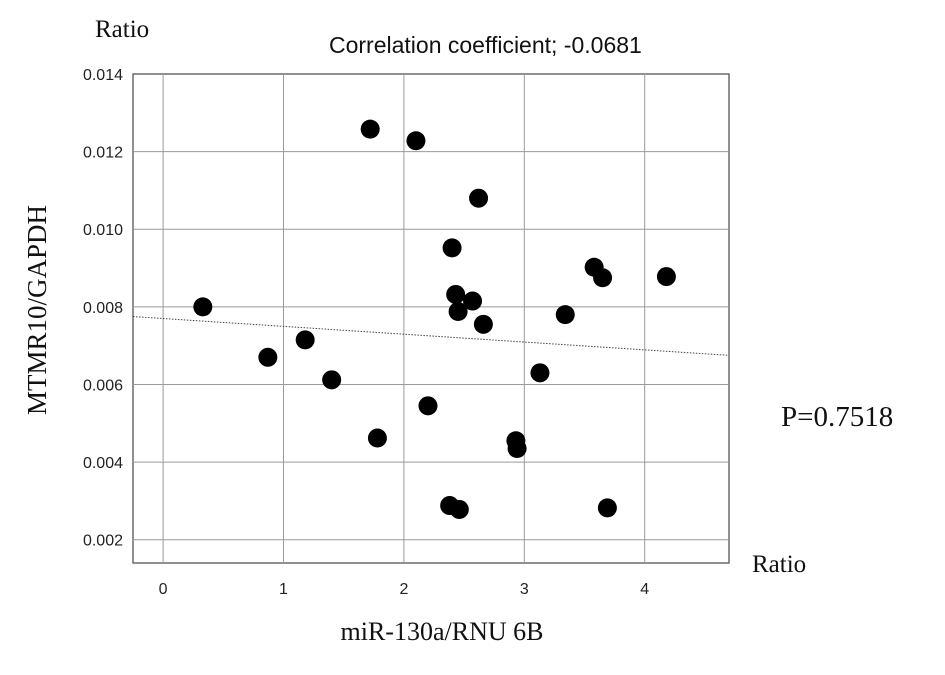 The height and width of the screenshot is (675, 945). I want to click on y-axis-title: MTMR10/GAPDH, so click(37, 310).